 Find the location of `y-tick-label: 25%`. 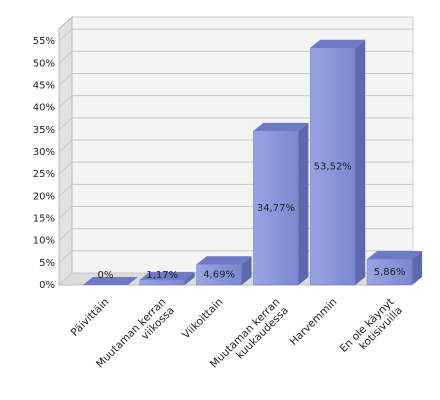

y-tick-label: 25% is located at coordinates (44, 174).